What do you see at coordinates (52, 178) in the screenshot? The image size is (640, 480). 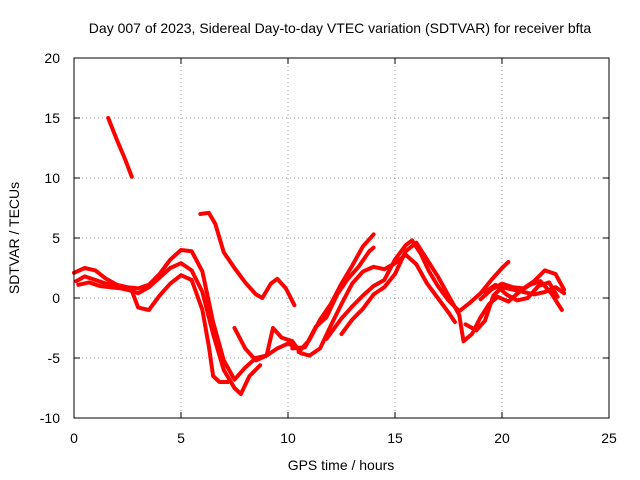 I see `y-tick-label: 10` at bounding box center [52, 178].